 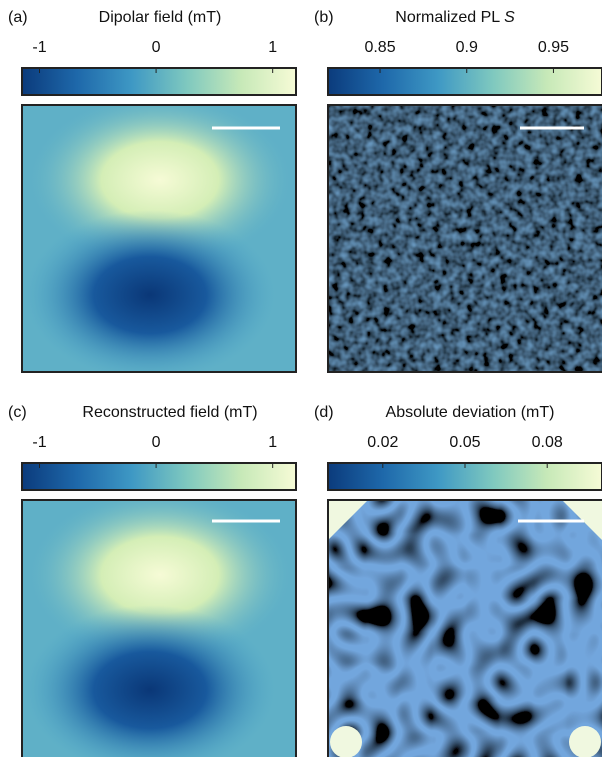 What do you see at coordinates (553, 47) in the screenshot?
I see `colorbar-tick-label: 0.95` at bounding box center [553, 47].